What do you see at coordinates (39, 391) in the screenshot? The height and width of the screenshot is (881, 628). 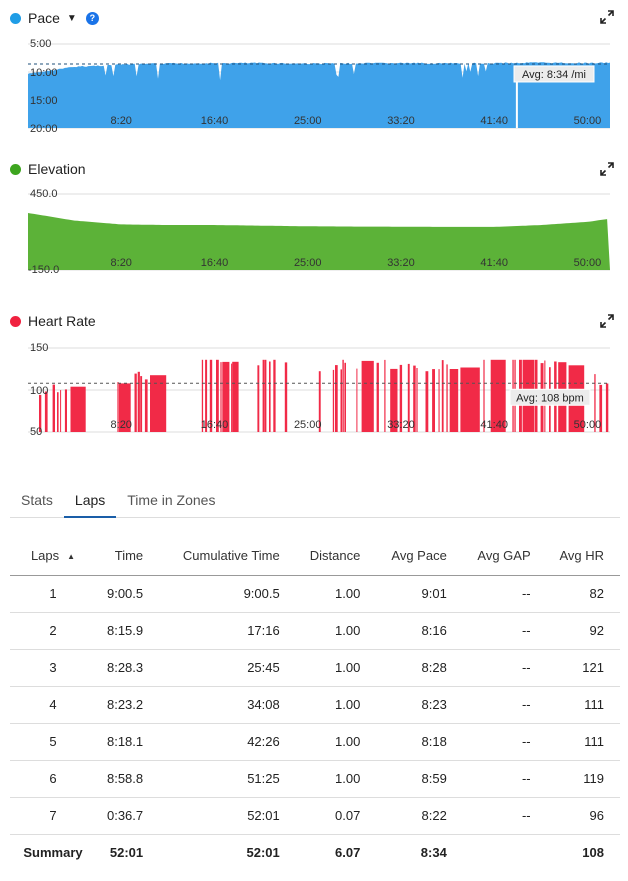 I see `y-tick-label: 100` at bounding box center [39, 391].